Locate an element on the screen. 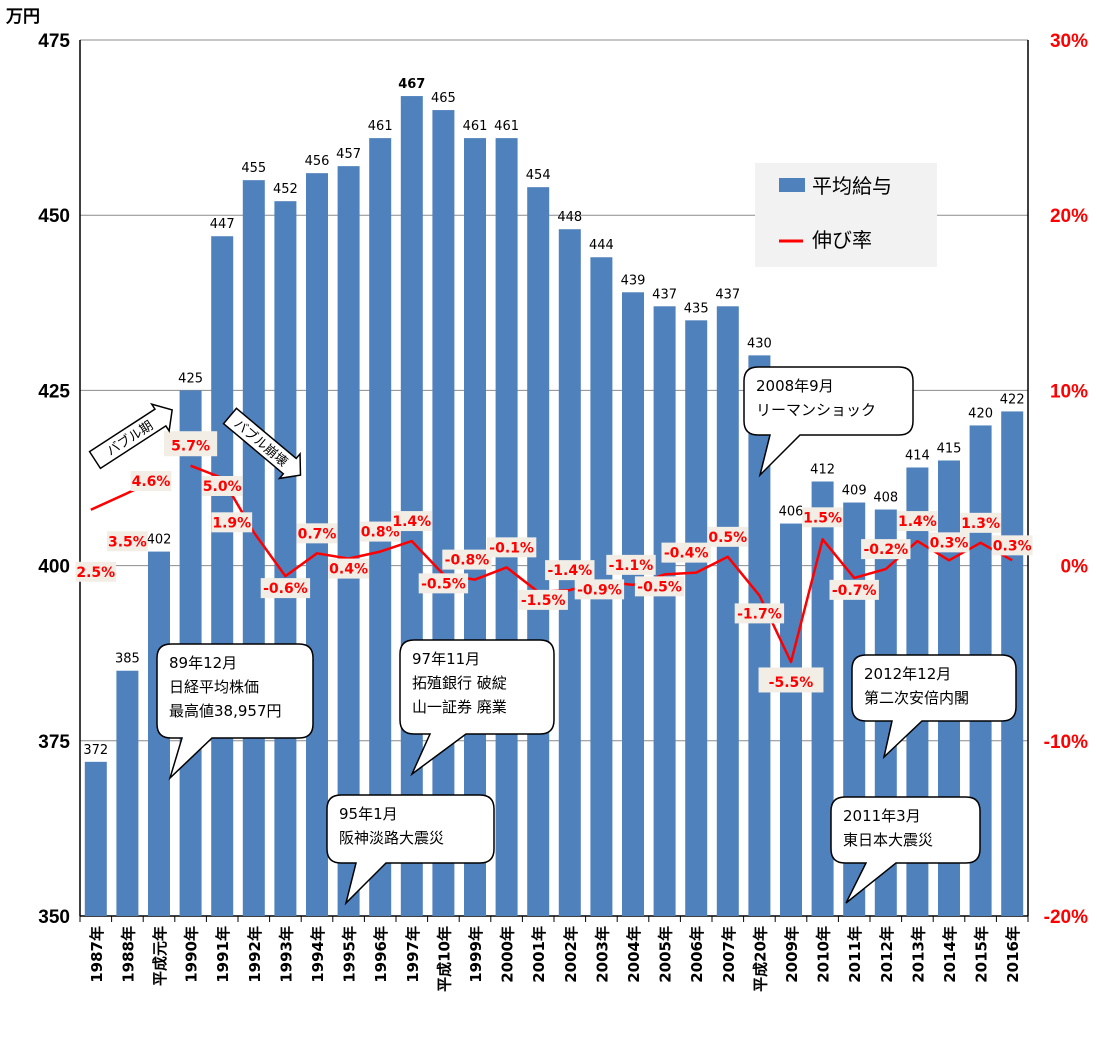 This screenshot has height=1041, width=1097. bar-value-label: 444 is located at coordinates (601, 245).